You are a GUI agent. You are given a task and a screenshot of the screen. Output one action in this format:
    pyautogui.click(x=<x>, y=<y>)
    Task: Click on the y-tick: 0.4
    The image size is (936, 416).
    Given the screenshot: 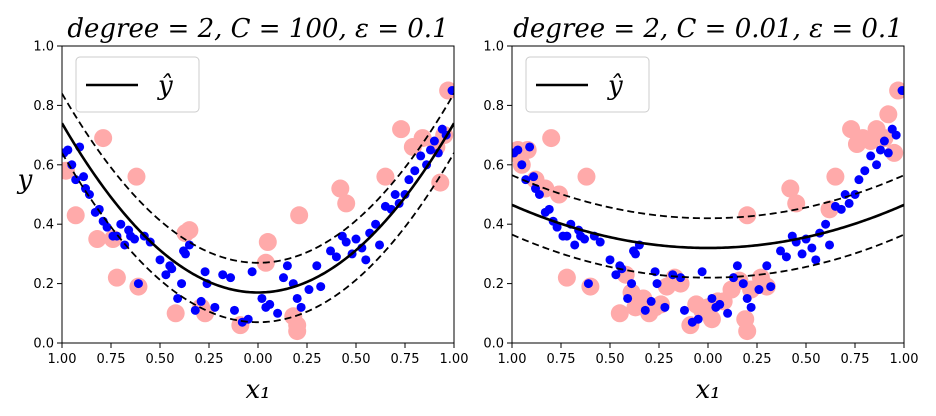 What is the action you would take?
    pyautogui.click(x=47, y=225)
    